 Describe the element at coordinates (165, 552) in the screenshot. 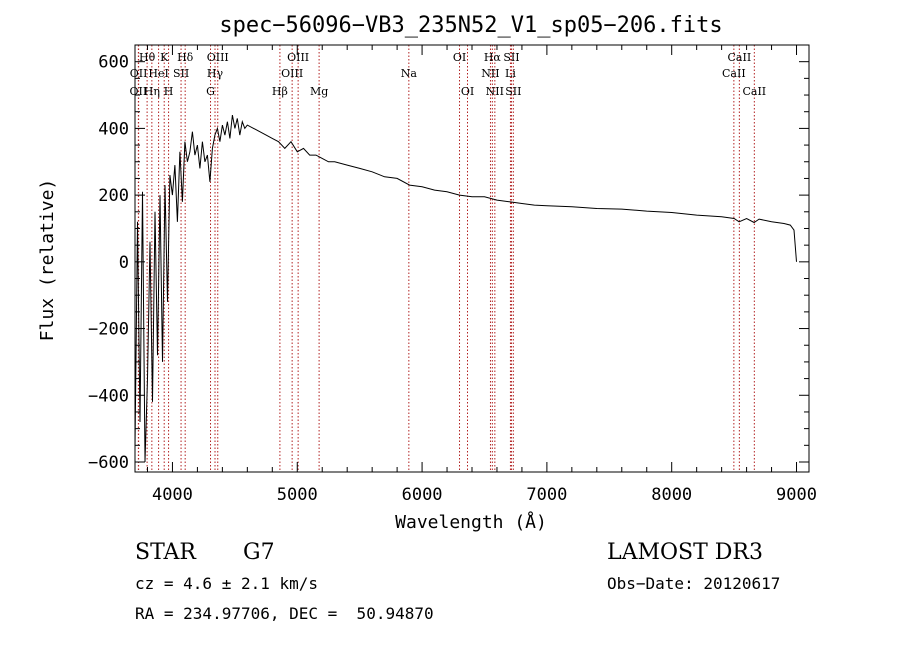

I see `object-type: STAR` at that location.